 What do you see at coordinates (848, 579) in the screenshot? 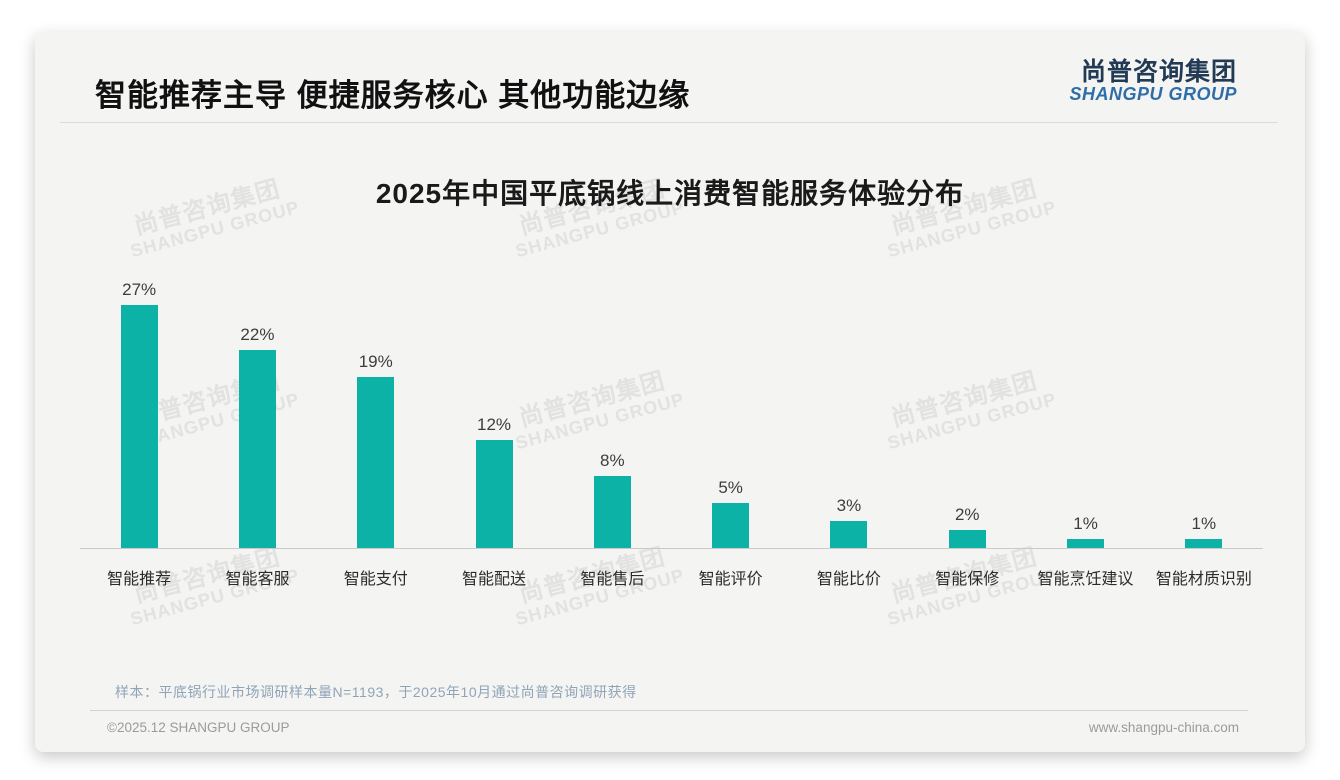
I see `x-axis-tick-label: 智能比价` at bounding box center [848, 579].